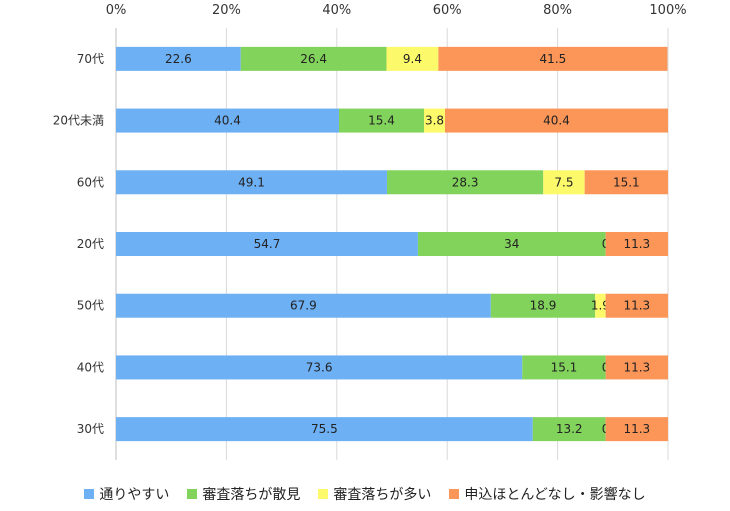 Image resolution: width=730 pixels, height=511 pixels. What do you see at coordinates (90, 244) in the screenshot?
I see `y-tick-label: 20代` at bounding box center [90, 244].